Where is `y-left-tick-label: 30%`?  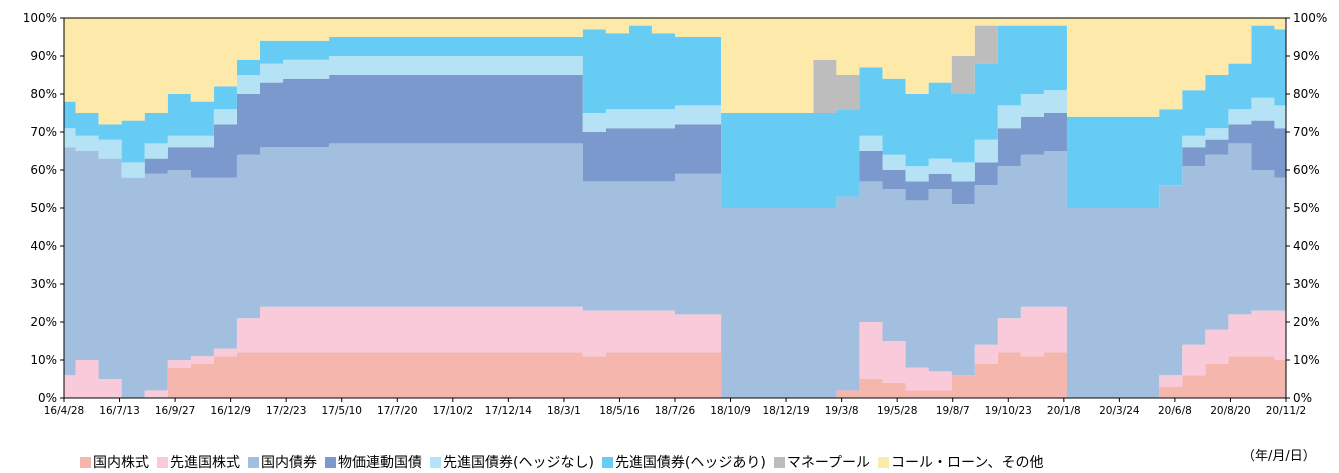
y-left-tick-label: 30% is located at coordinates (43, 284).